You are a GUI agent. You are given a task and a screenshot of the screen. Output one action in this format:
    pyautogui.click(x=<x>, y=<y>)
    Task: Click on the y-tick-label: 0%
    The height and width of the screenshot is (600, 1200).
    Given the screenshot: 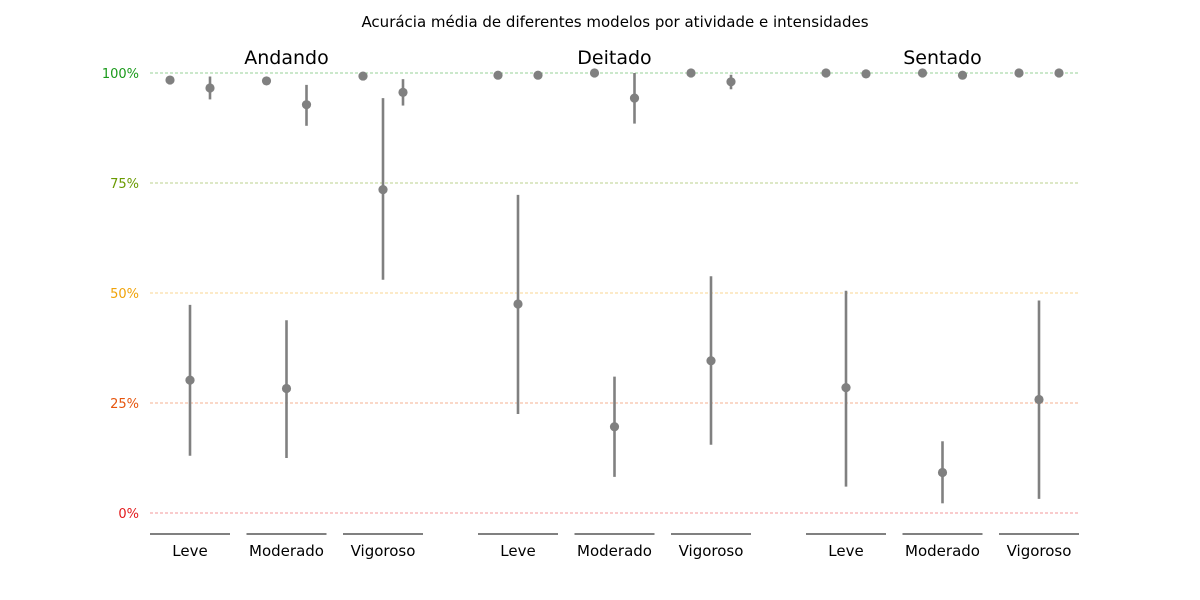 What is the action you would take?
    pyautogui.click(x=128, y=514)
    